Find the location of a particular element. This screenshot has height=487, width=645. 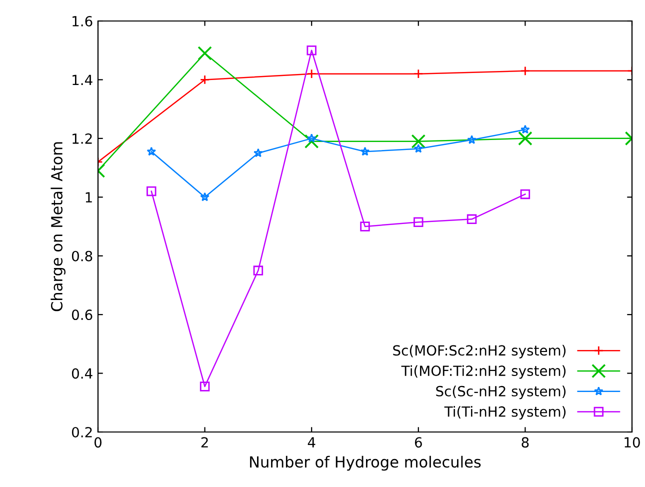

y-tick-label: 1 is located at coordinates (89, 197).